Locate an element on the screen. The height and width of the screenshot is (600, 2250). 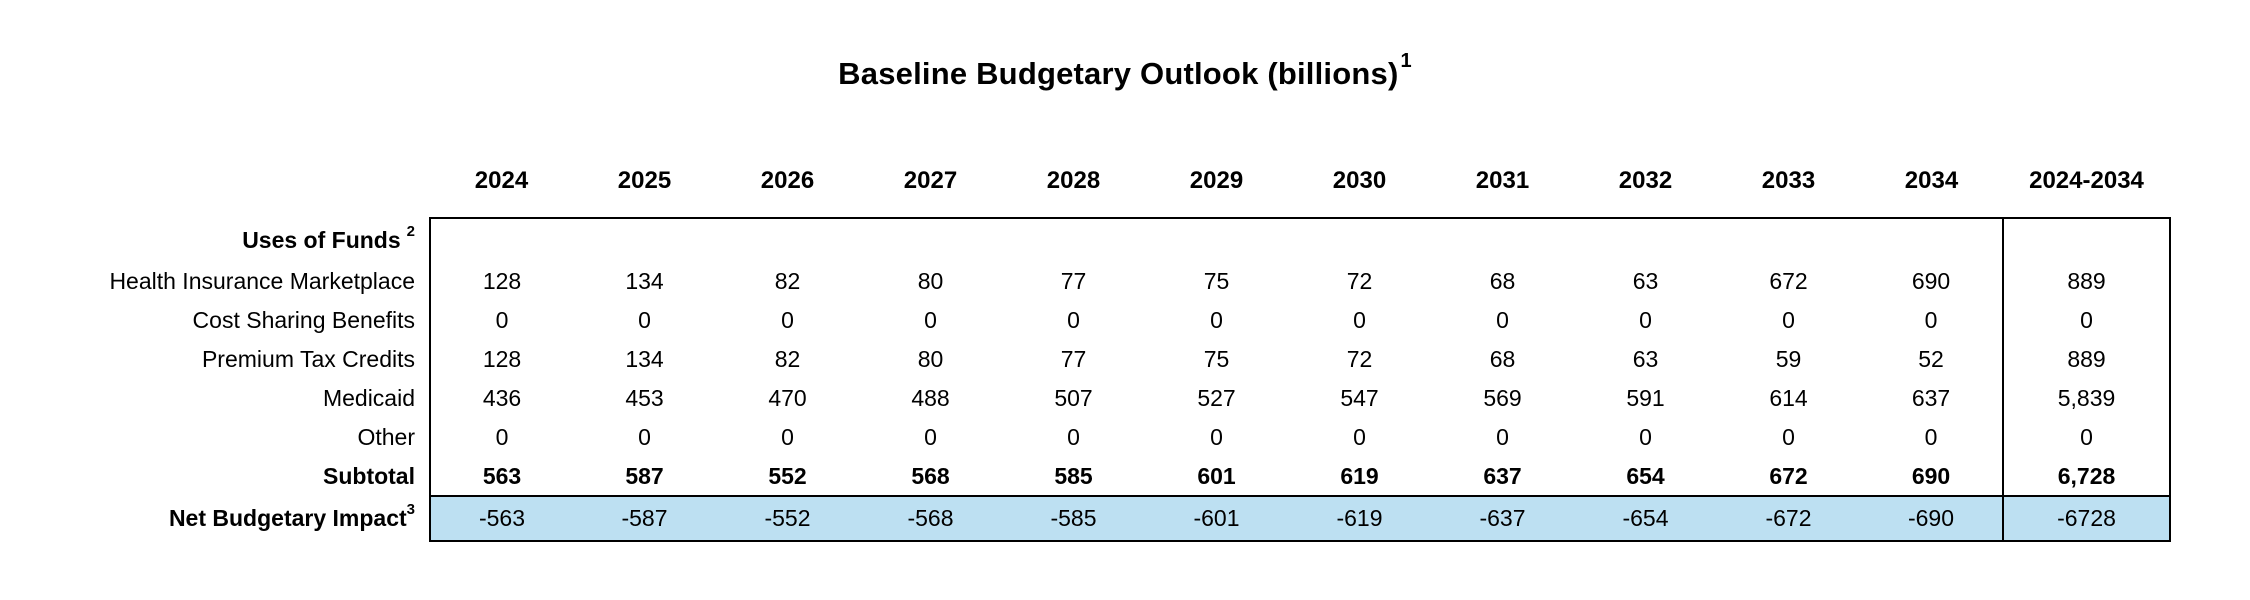
cell: 568 is located at coordinates (930, 477).